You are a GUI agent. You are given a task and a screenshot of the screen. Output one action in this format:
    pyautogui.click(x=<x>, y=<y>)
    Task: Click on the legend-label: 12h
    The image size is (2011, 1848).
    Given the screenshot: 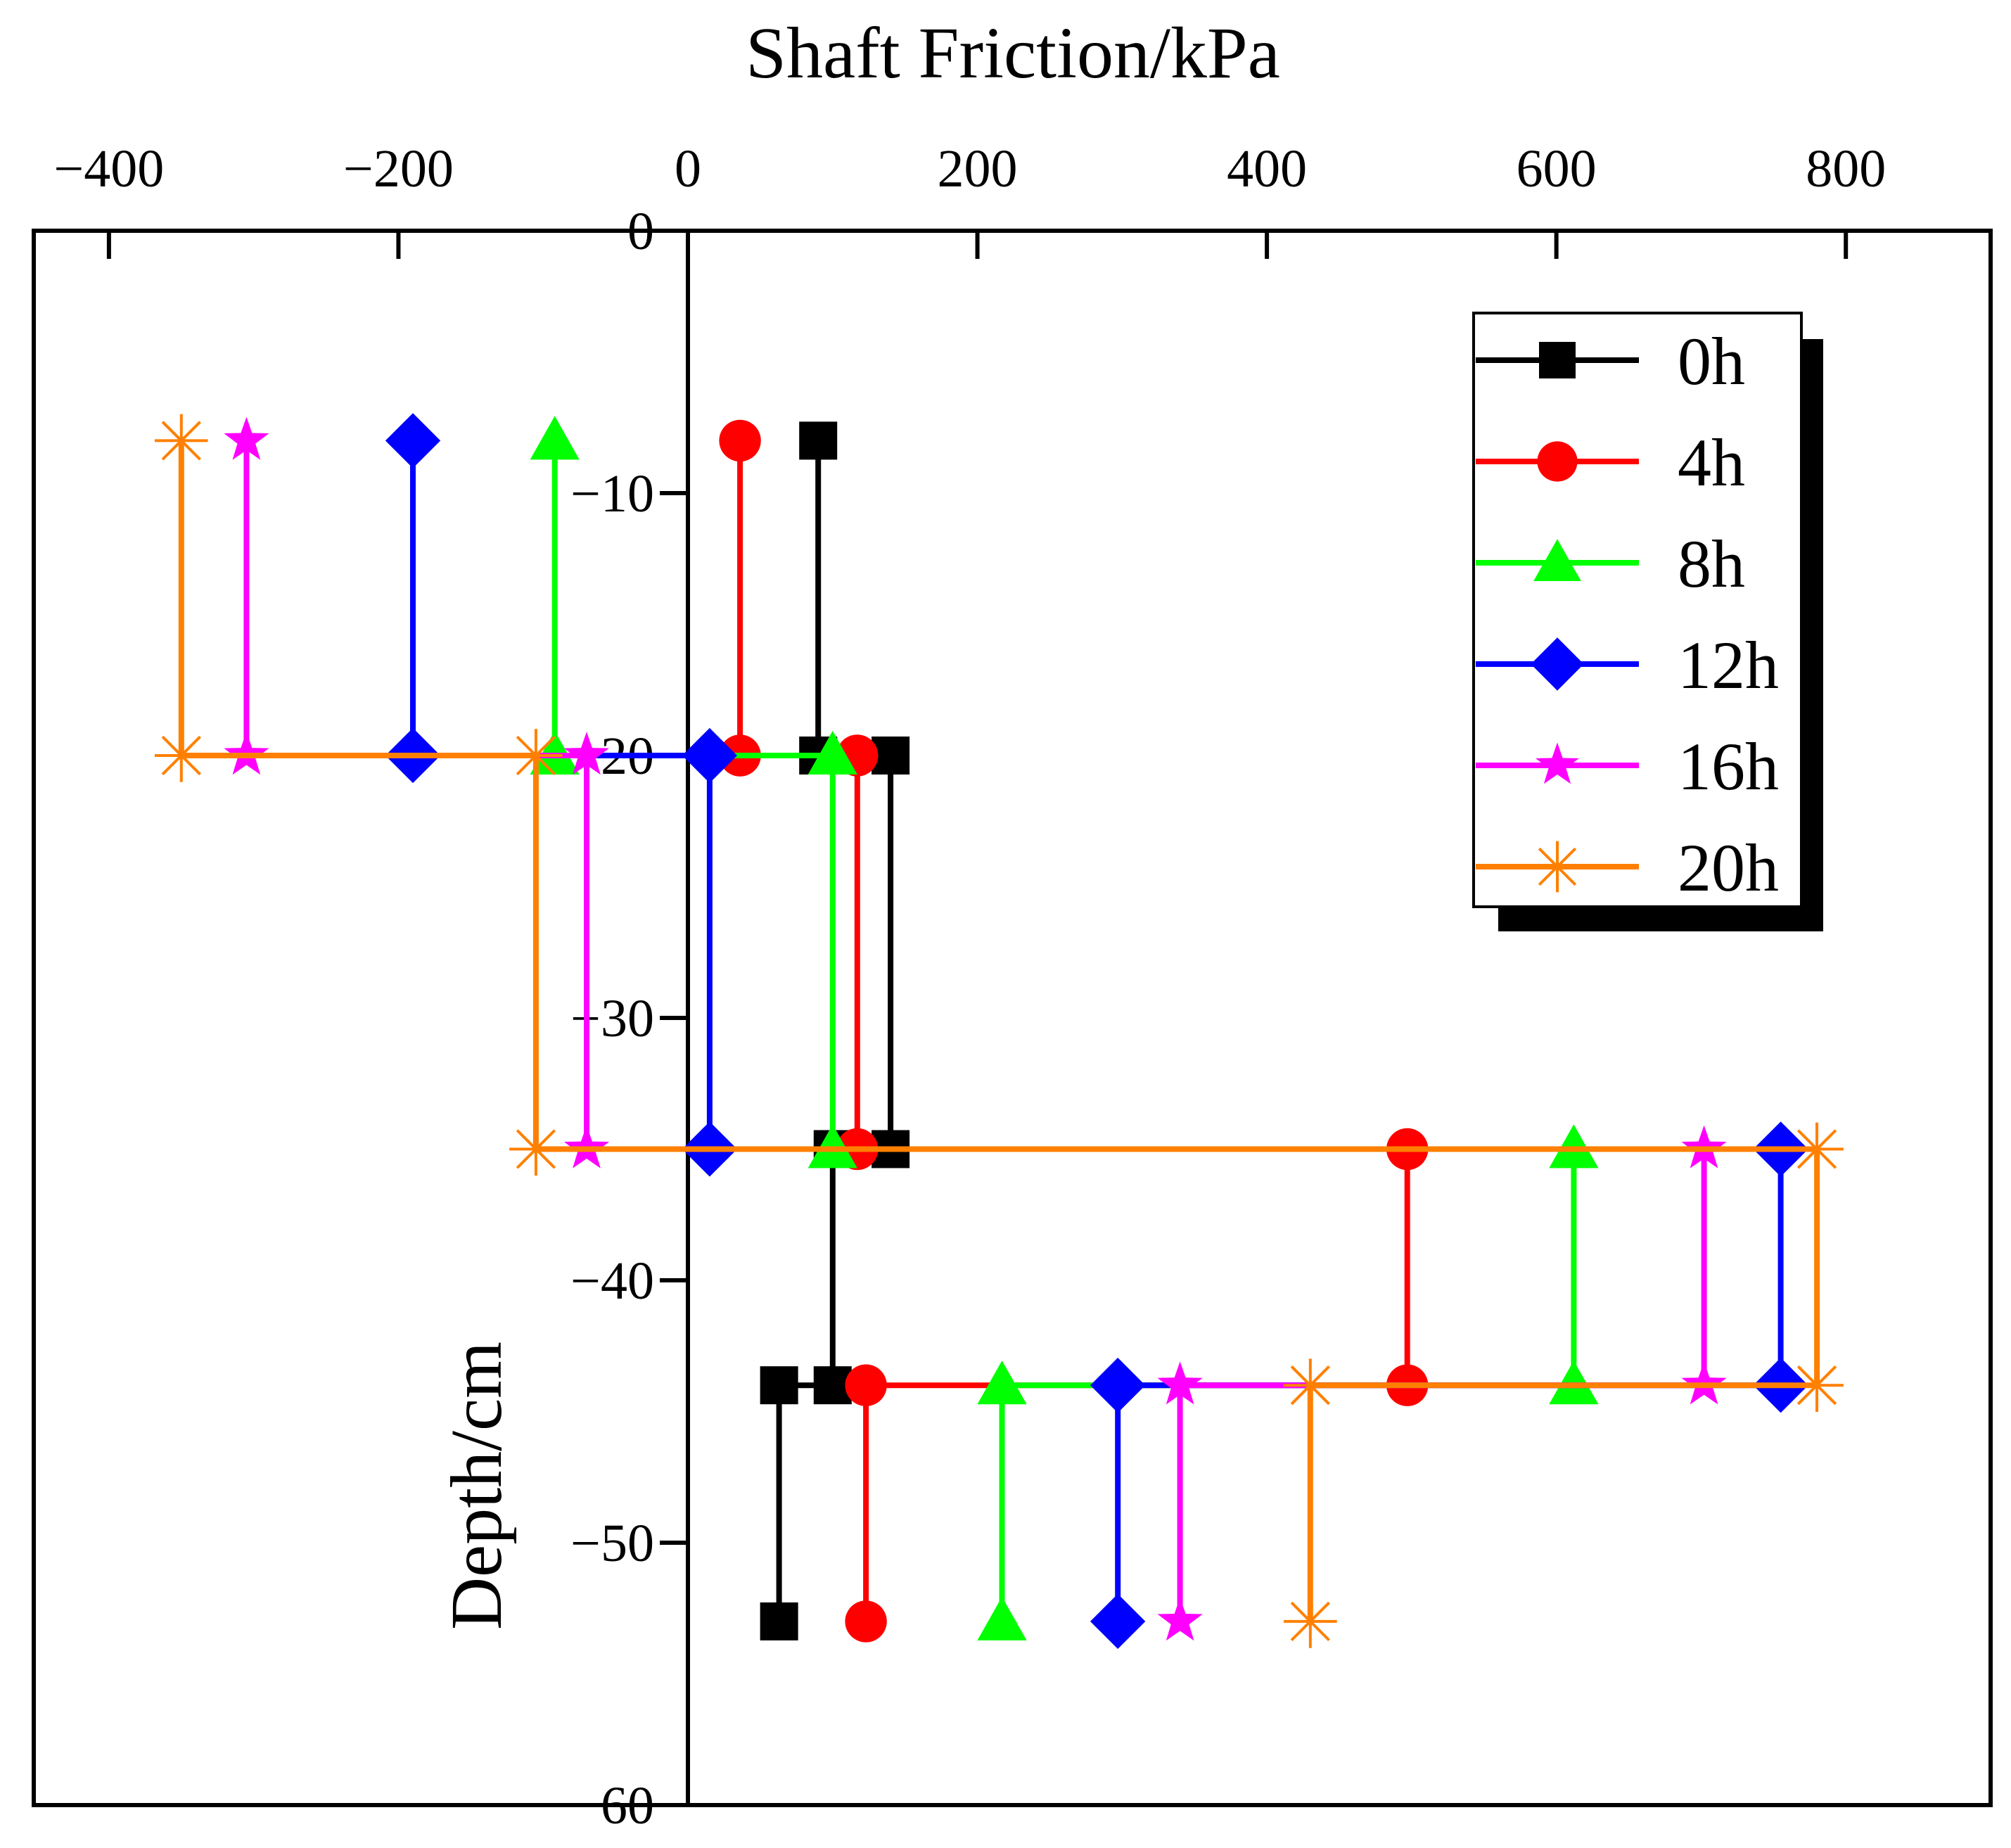 What is the action you would take?
    pyautogui.click(x=1728, y=665)
    